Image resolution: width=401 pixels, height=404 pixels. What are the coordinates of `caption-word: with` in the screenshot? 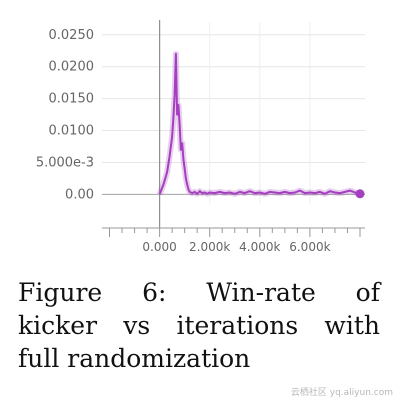 It's located at (352, 325).